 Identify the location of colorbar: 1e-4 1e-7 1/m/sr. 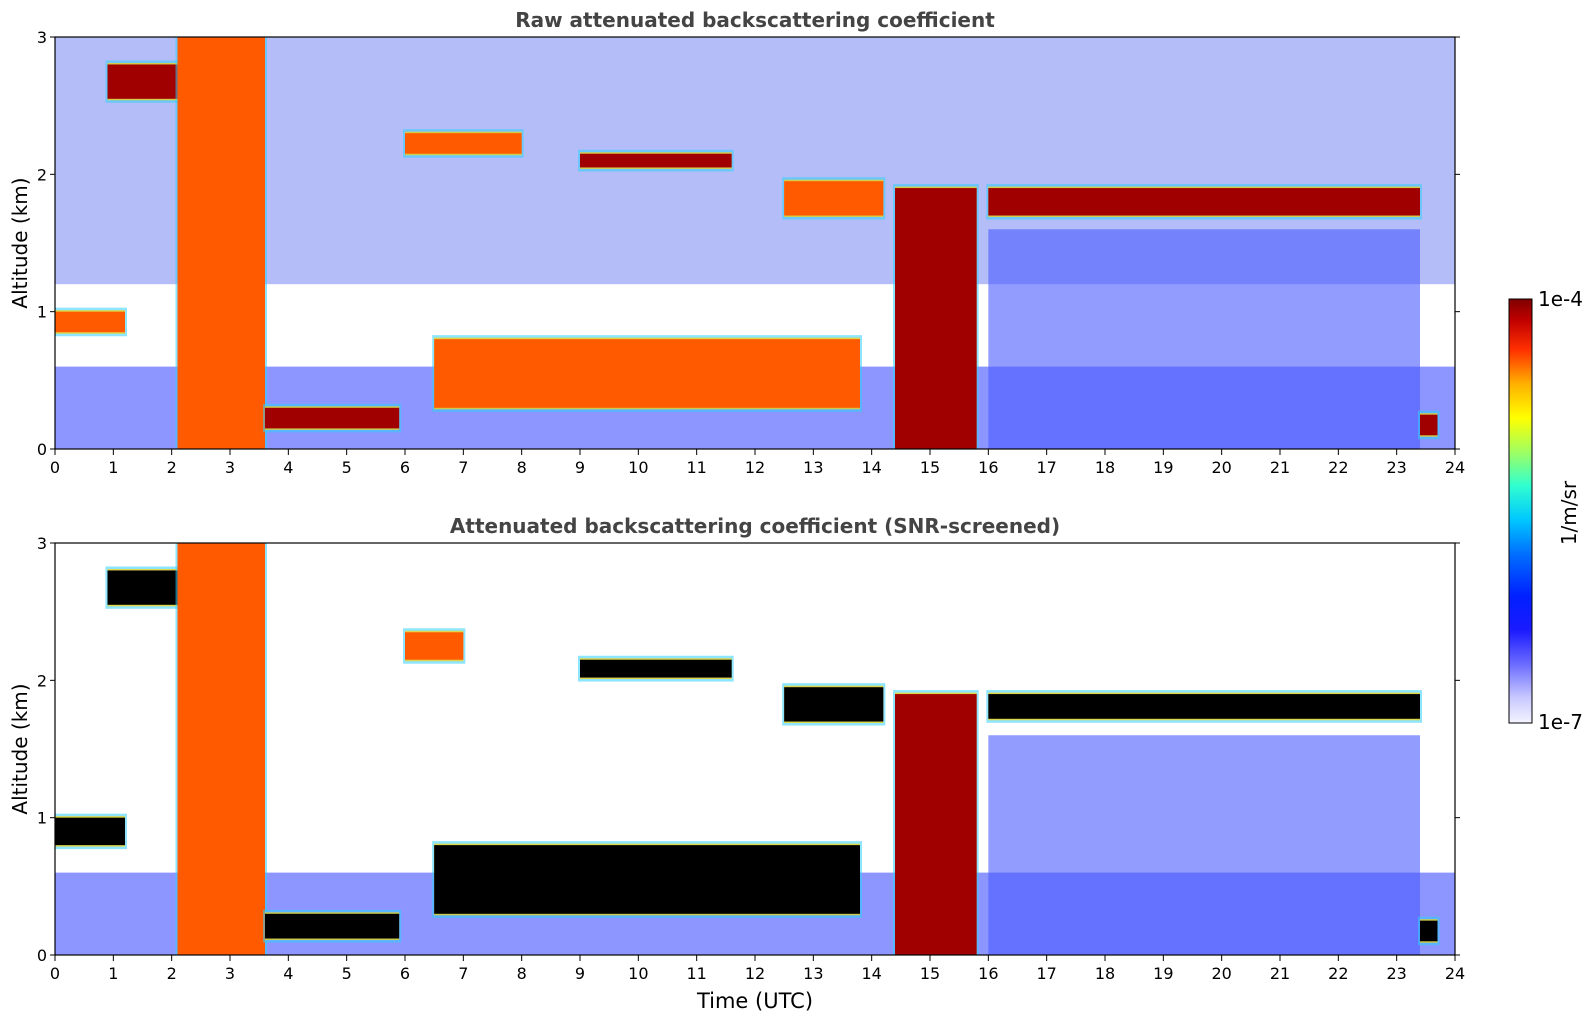
(1545, 510).